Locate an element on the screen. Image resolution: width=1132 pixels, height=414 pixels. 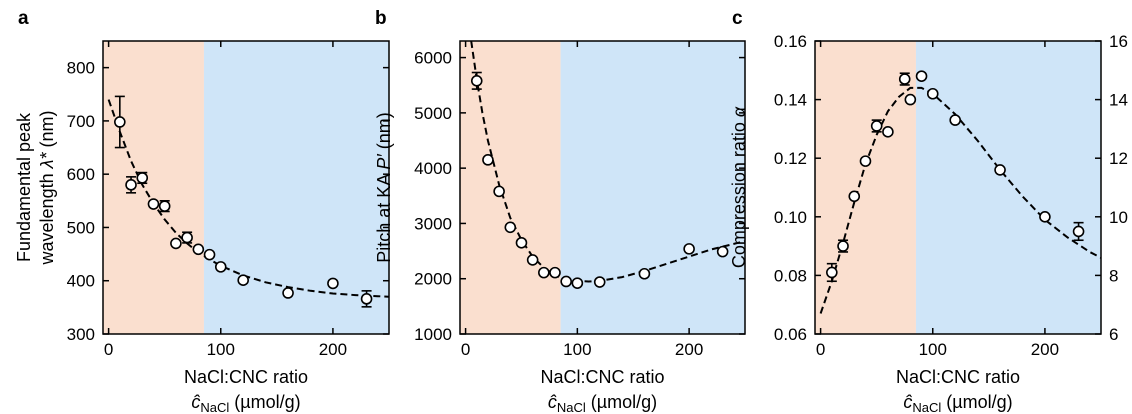
y-tick-label: 700 is located at coordinates (81, 121).